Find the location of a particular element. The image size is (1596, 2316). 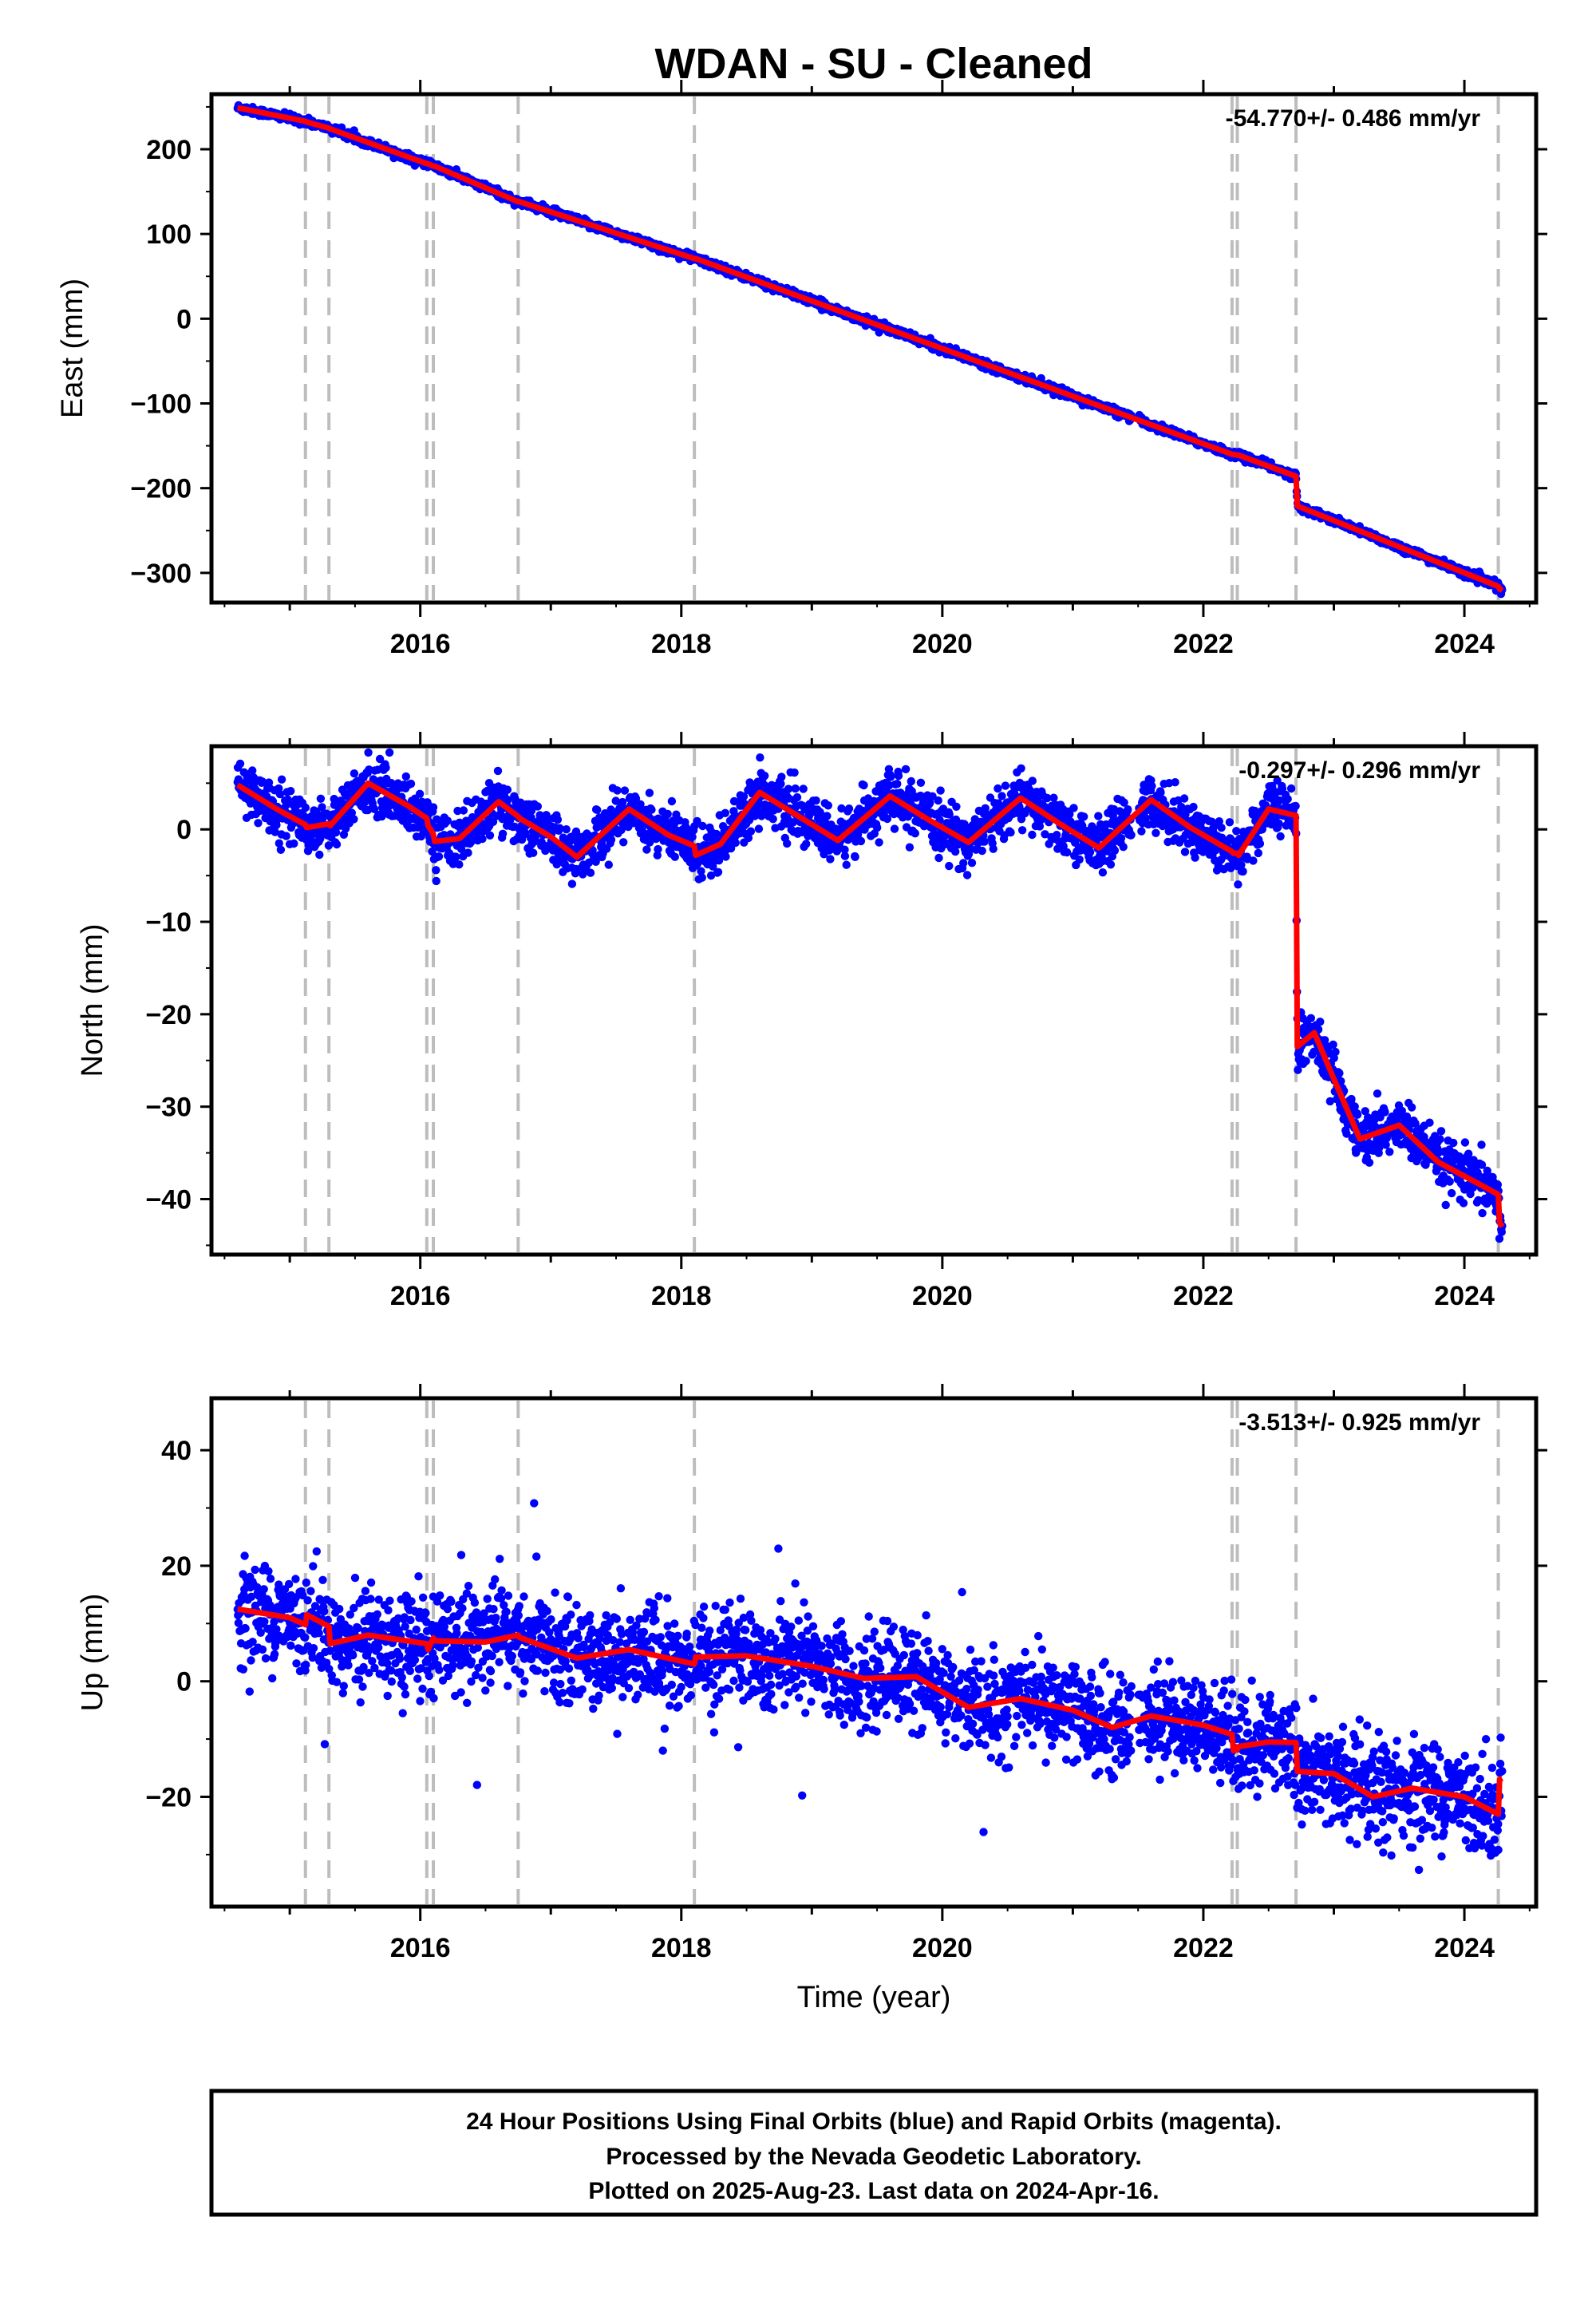

east-rate-label: -54.770+/- 0.486 mm/yr is located at coordinates (1353, 118).